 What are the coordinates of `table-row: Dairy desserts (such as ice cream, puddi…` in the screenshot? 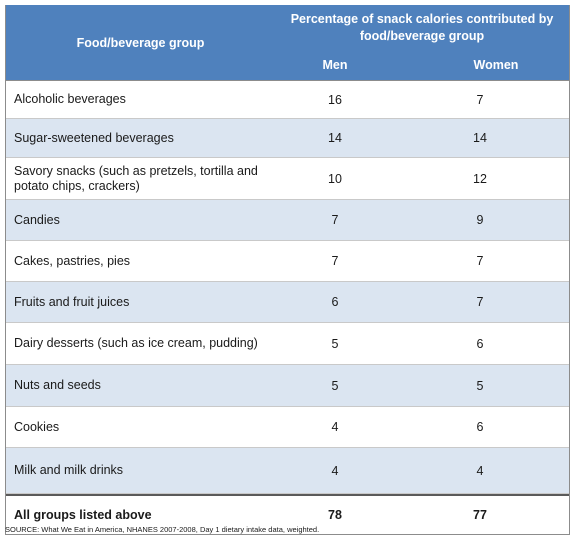 It's located at (287, 344).